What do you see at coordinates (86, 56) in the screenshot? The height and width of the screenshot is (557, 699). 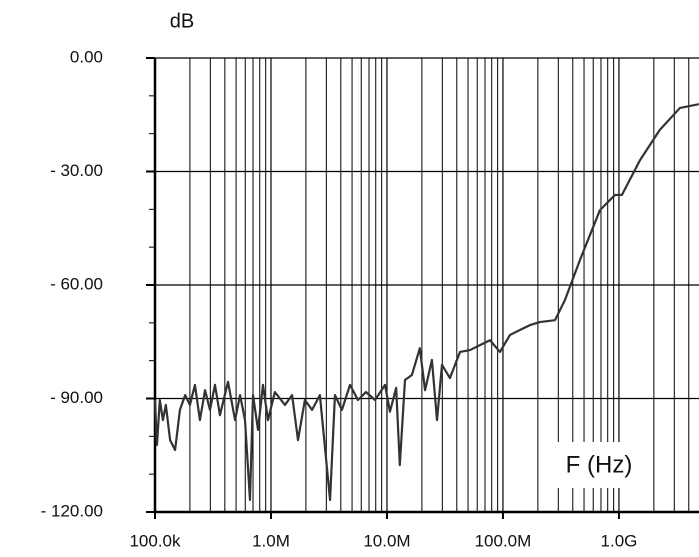 I see `y-tick-label: 0.00` at bounding box center [86, 56].